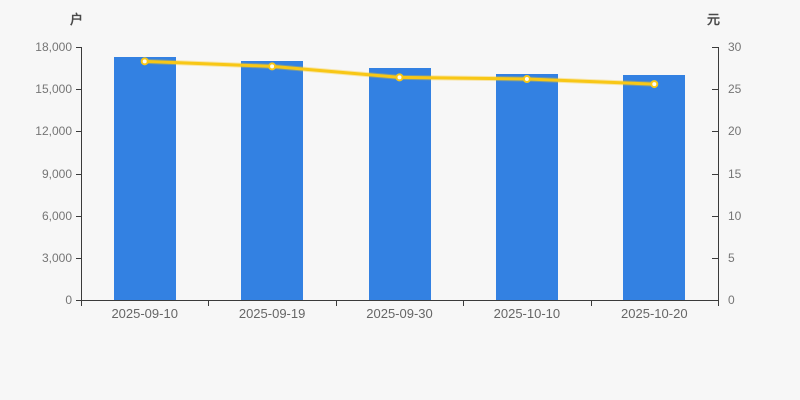  I want to click on x-axis-category-label: 2025-09-10, so click(144, 313).